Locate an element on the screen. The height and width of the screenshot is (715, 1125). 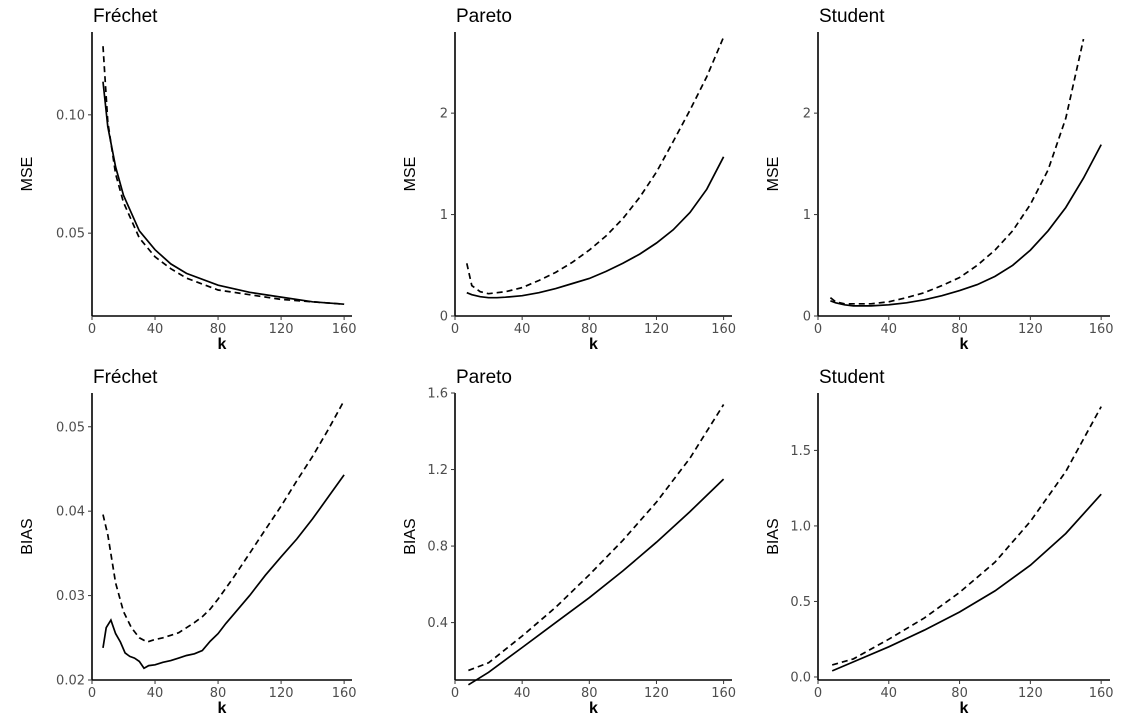
panel-1: Fréchet 0 40 80 120 160 0.05 0.10 k MSE is located at coordinates (188, 179).